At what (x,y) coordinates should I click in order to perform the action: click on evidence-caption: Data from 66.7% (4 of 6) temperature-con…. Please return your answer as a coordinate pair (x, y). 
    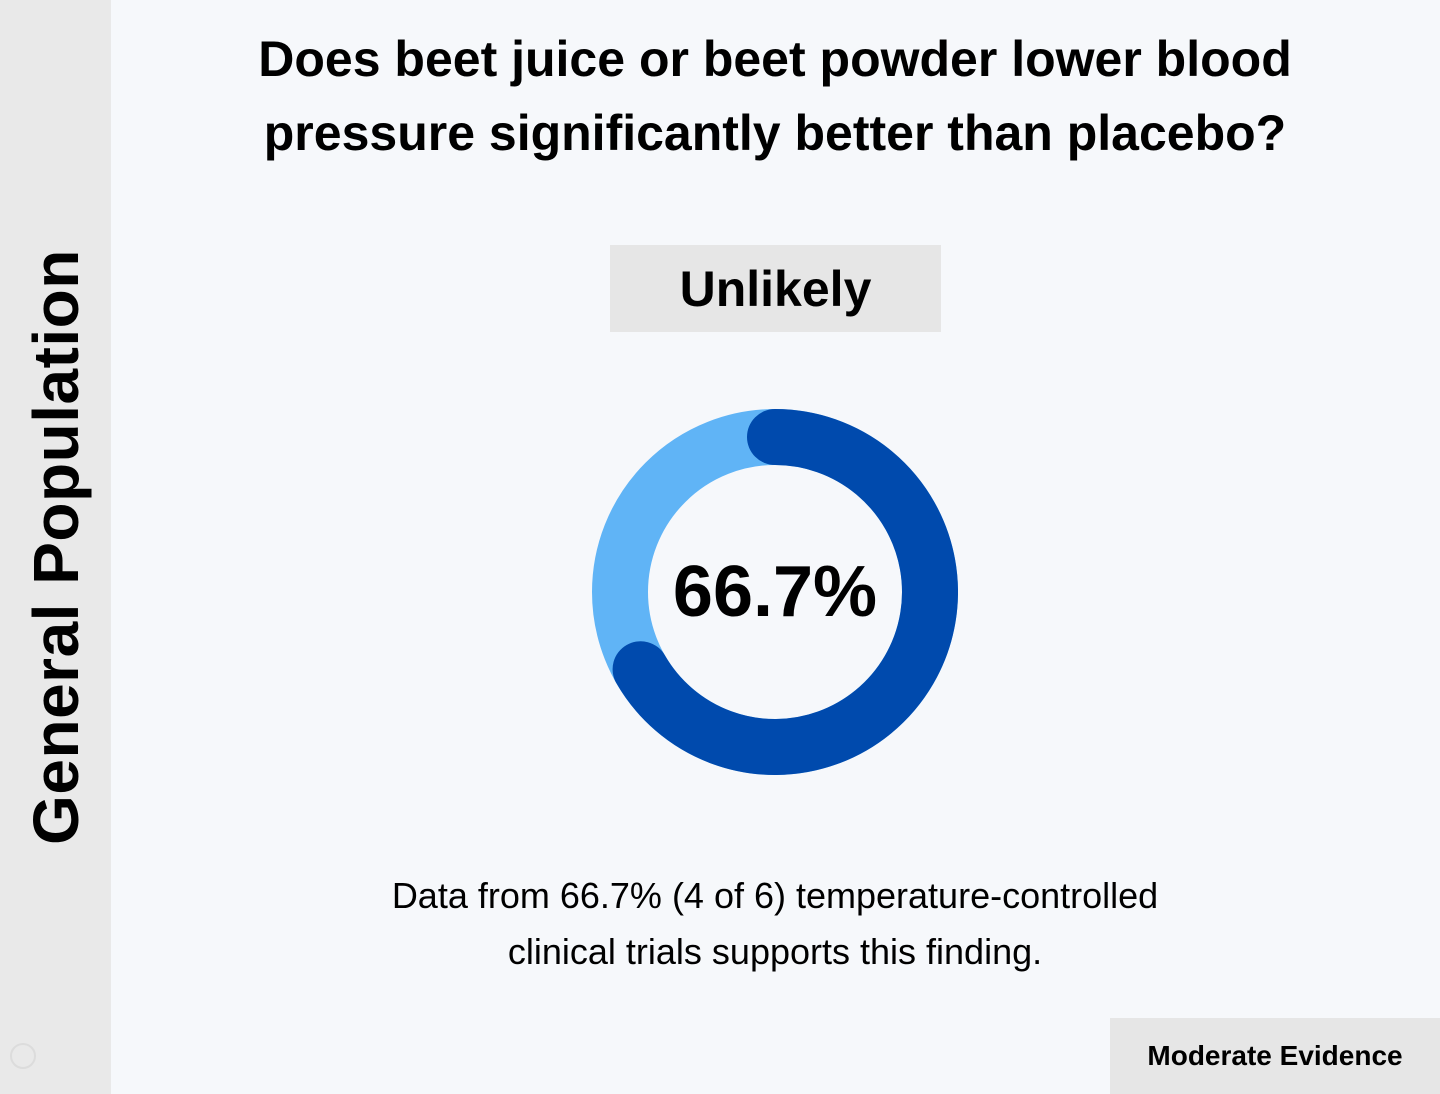
    Looking at the image, I should click on (775, 923).